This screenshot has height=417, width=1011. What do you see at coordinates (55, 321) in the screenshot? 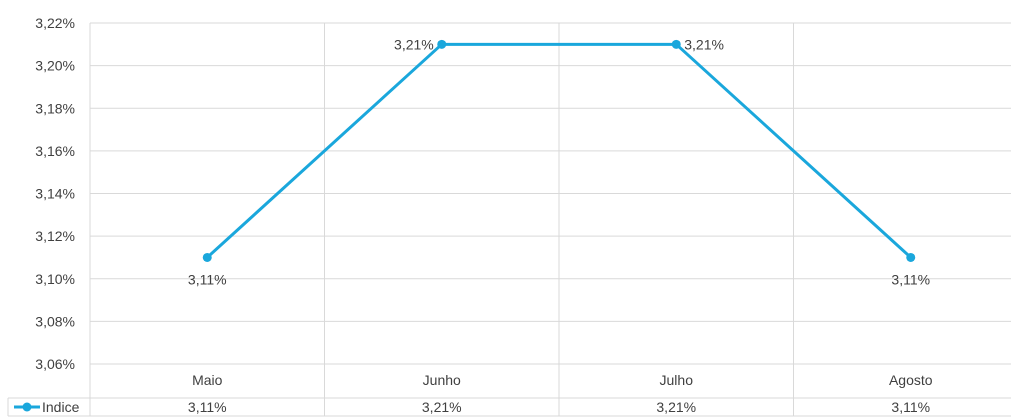
I see `y-tick-label: 3,08%` at bounding box center [55, 321].